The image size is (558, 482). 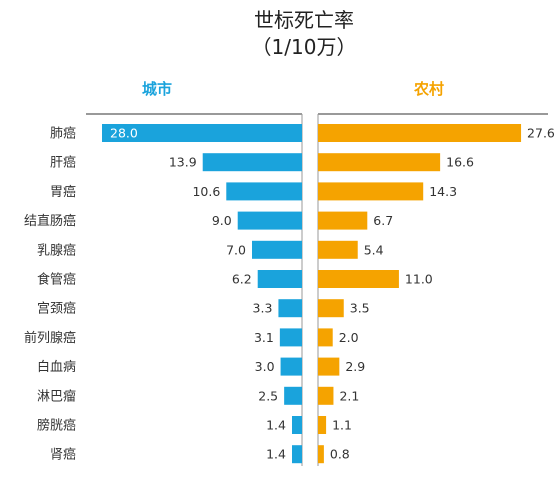 I want to click on value-label-rural: 1.1, so click(x=342, y=425).